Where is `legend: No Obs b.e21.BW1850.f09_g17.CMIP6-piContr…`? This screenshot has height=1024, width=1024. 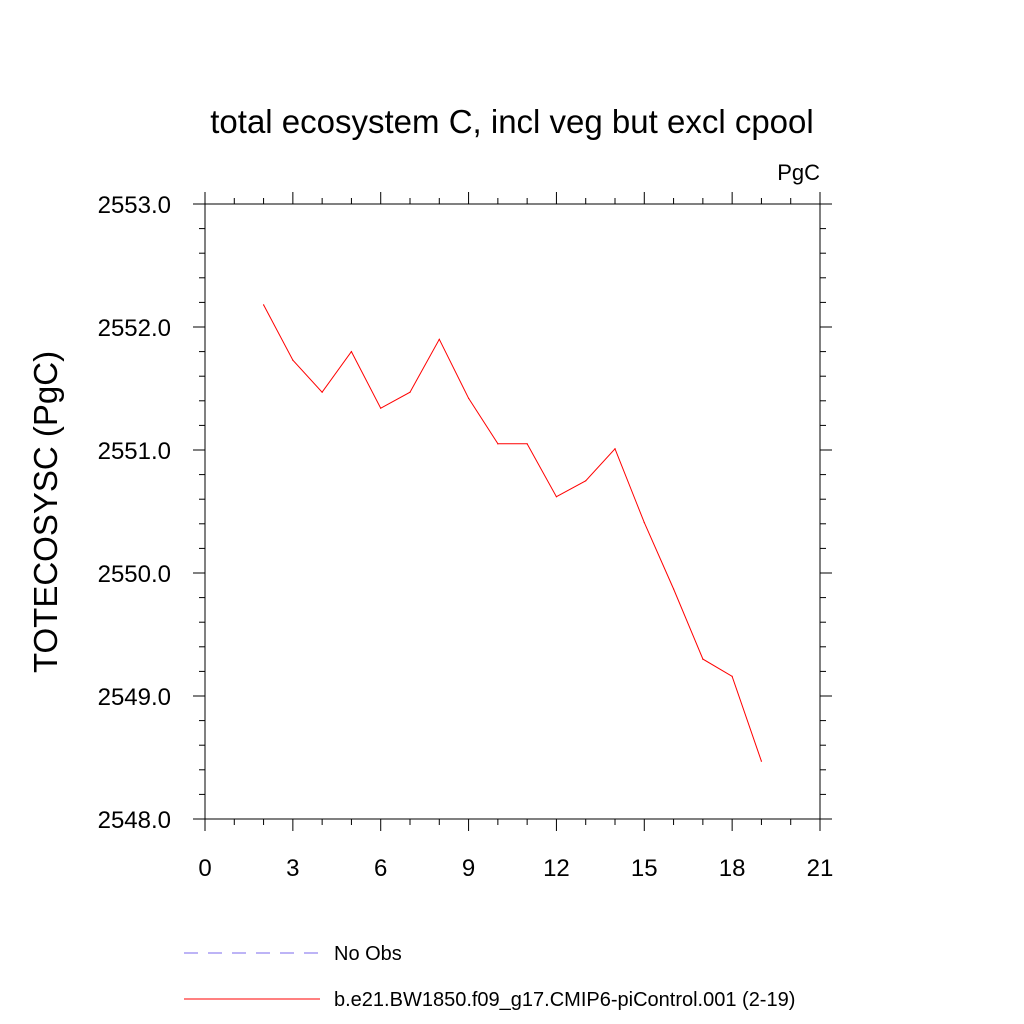 legend: No Obs b.e21.BW1850.f09_g17.CMIP6-piContr… is located at coordinates (489, 977).